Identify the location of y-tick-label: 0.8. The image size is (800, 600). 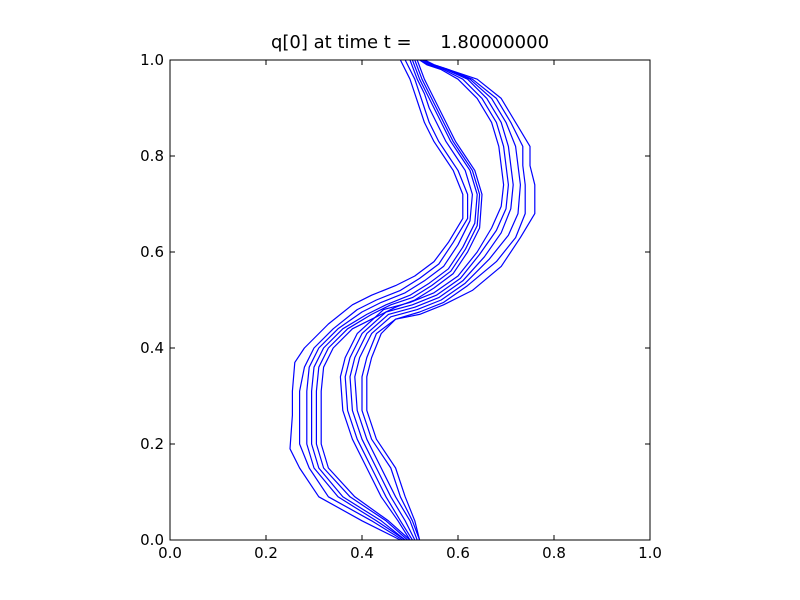
(152, 156).